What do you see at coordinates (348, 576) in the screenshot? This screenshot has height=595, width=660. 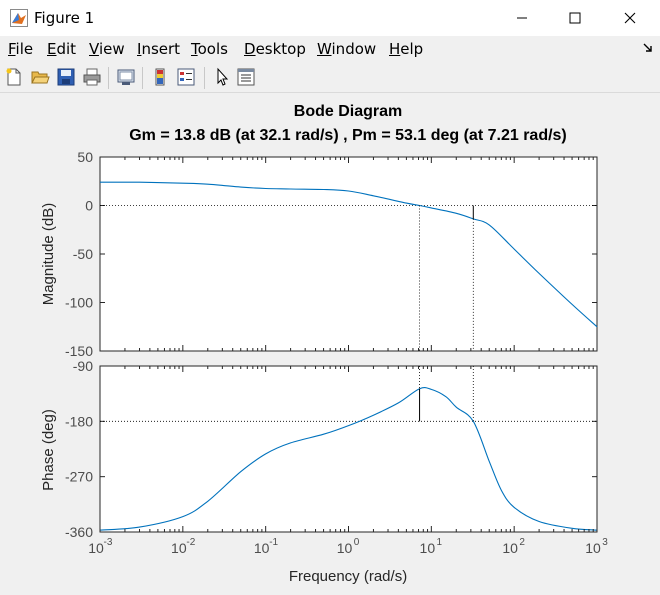 I see `frequency-xlabel: Frequency (rad/s)` at bounding box center [348, 576].